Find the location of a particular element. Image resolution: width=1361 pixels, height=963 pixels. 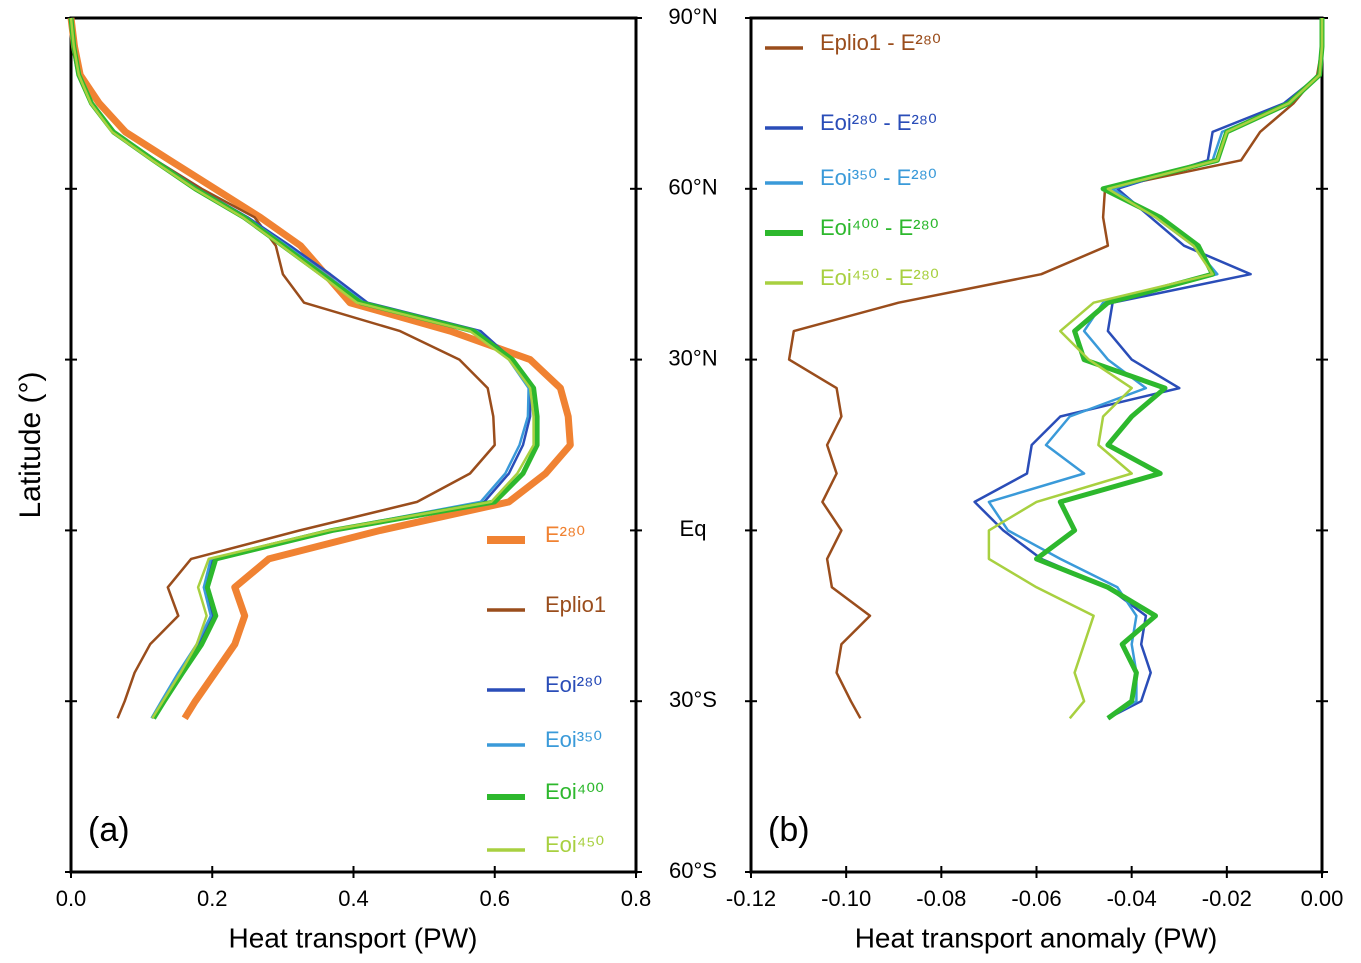

x-tick-label: -0.08 is located at coordinates (941, 898).